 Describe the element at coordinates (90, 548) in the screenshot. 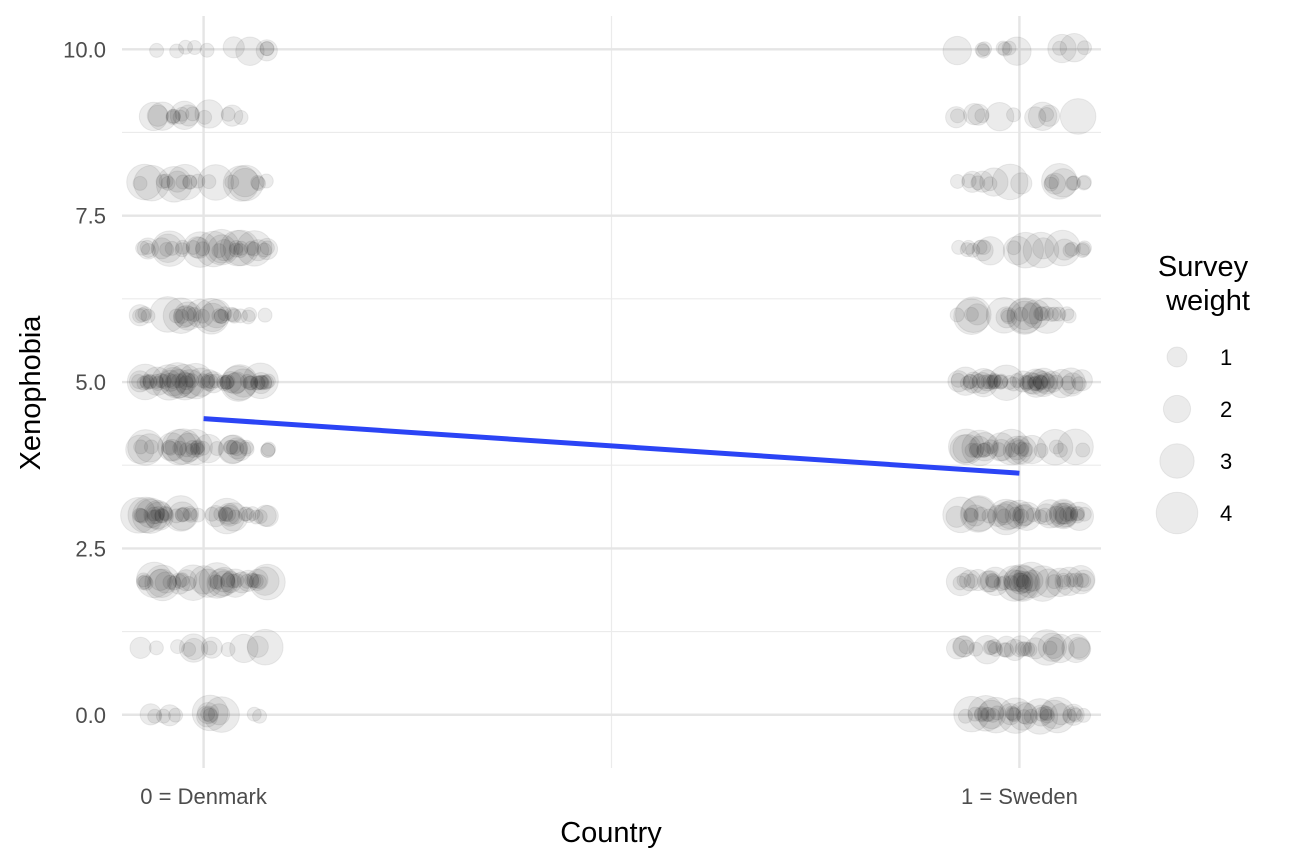

I see `y-tick-label: 2.5` at that location.